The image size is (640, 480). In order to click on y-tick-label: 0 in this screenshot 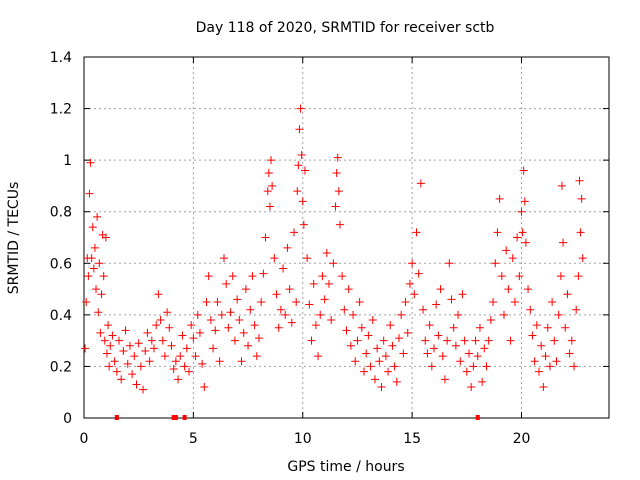, I will do `click(67, 419)`.